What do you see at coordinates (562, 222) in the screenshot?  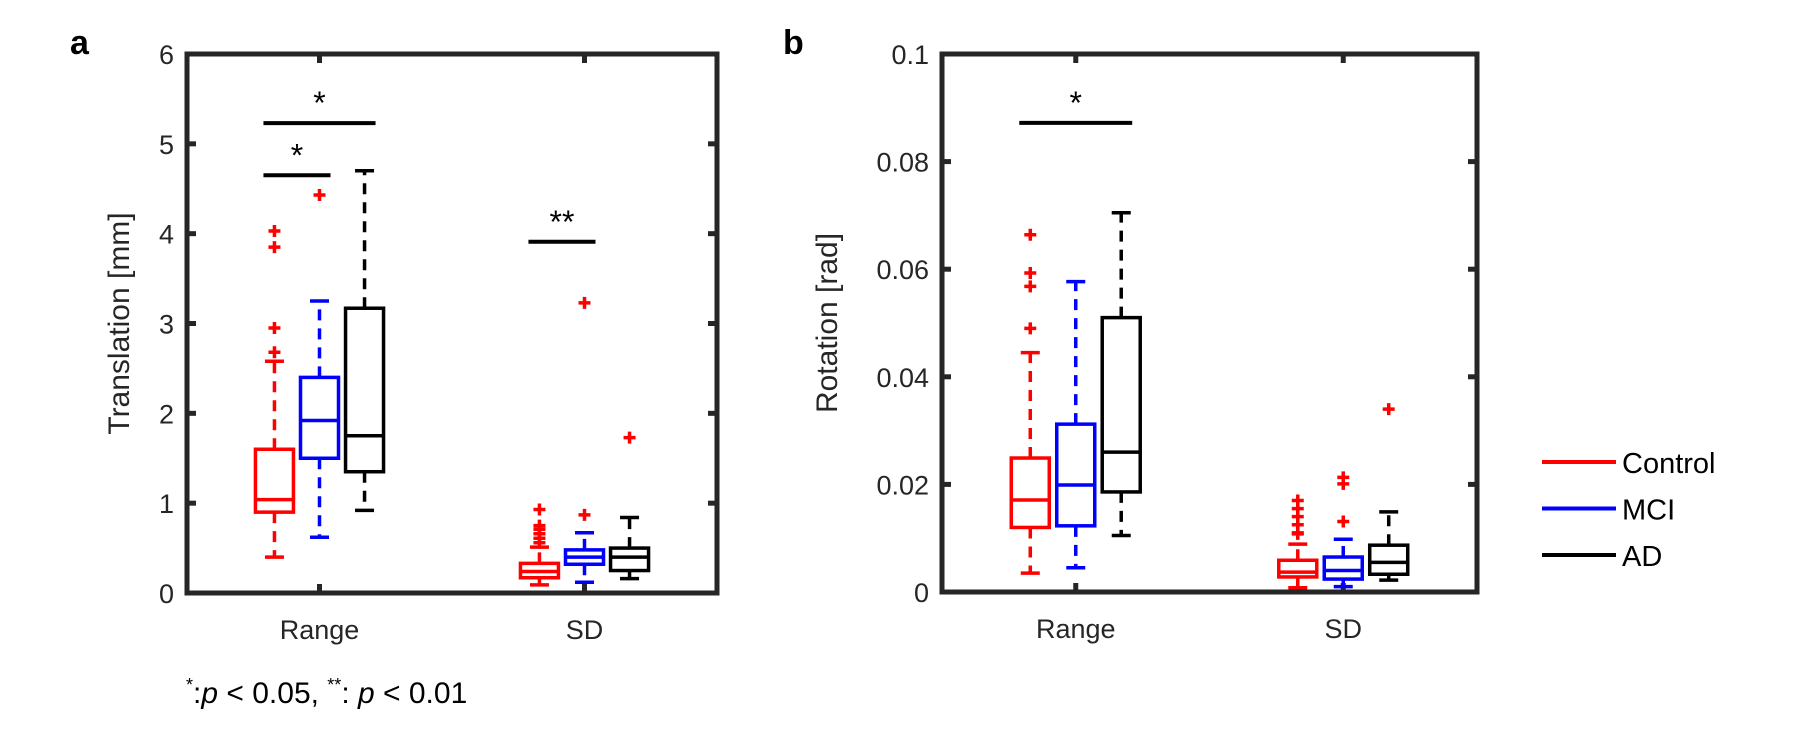 I see `significance-label: **` at bounding box center [562, 222].